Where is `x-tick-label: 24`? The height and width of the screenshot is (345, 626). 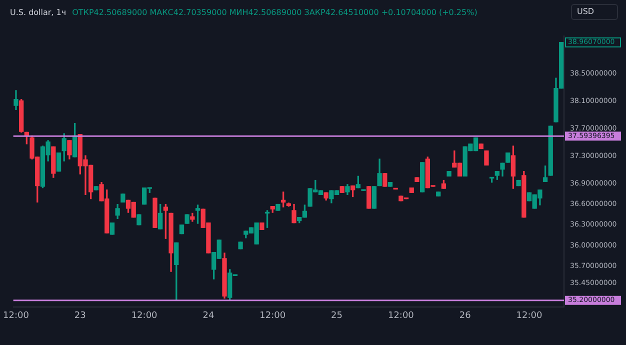
x-tick-label: 24 is located at coordinates (208, 315).